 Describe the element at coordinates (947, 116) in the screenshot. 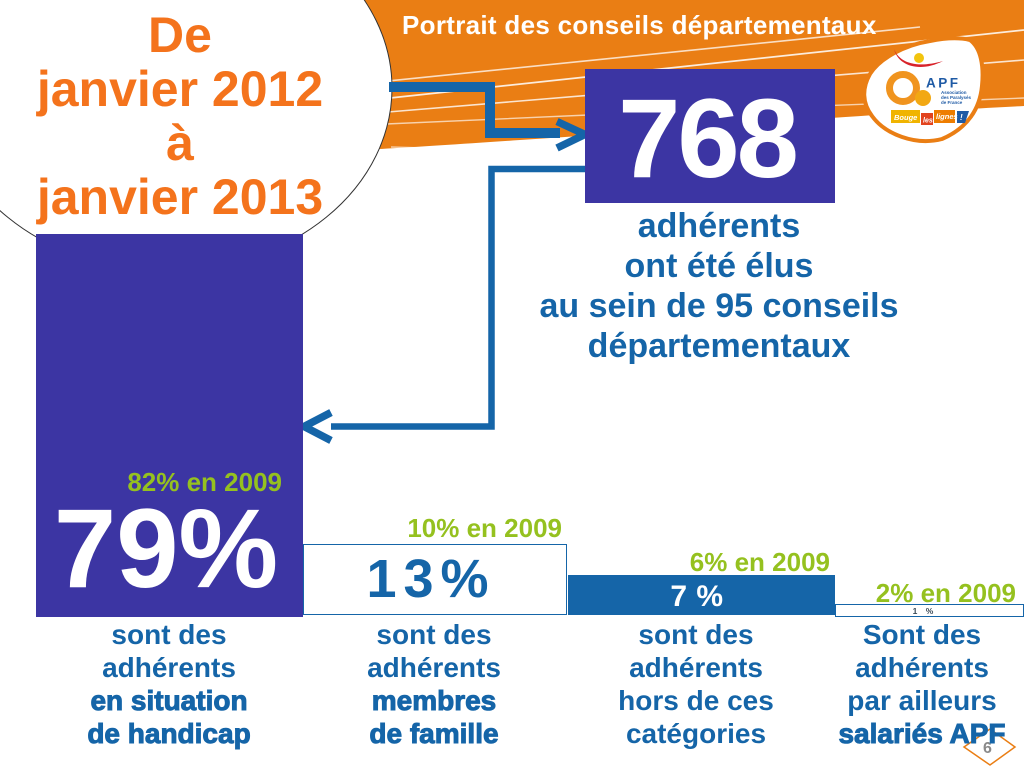

I see `svg-text: lignes` at that location.